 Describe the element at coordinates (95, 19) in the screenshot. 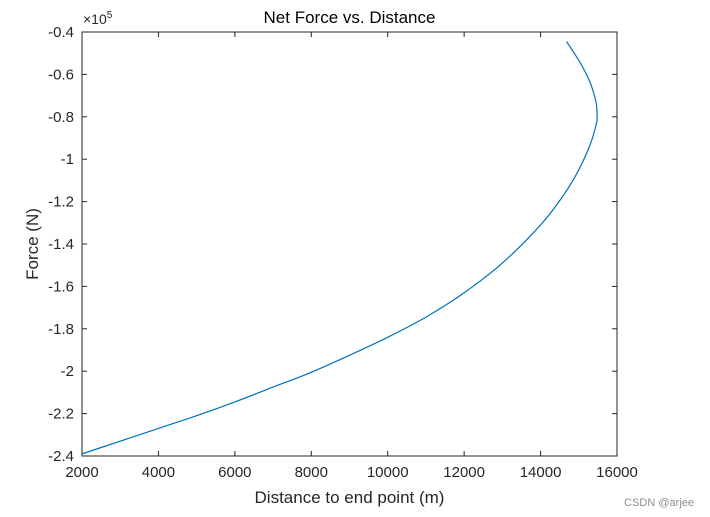

I see `exponent-base: ×10` at that location.